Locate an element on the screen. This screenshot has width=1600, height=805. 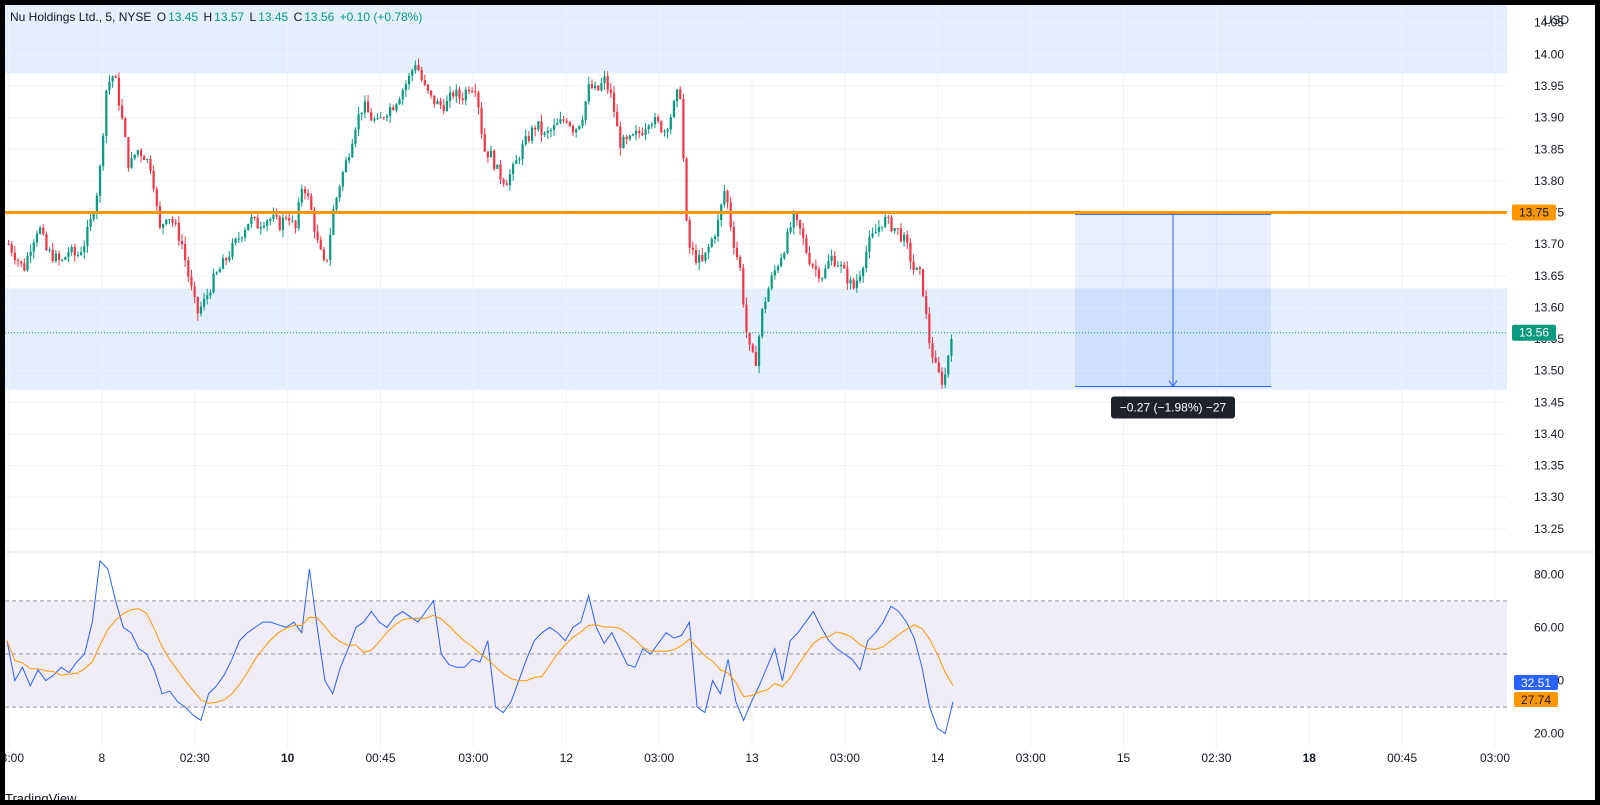
price-tick-label: 13.30 is located at coordinates (1549, 497).